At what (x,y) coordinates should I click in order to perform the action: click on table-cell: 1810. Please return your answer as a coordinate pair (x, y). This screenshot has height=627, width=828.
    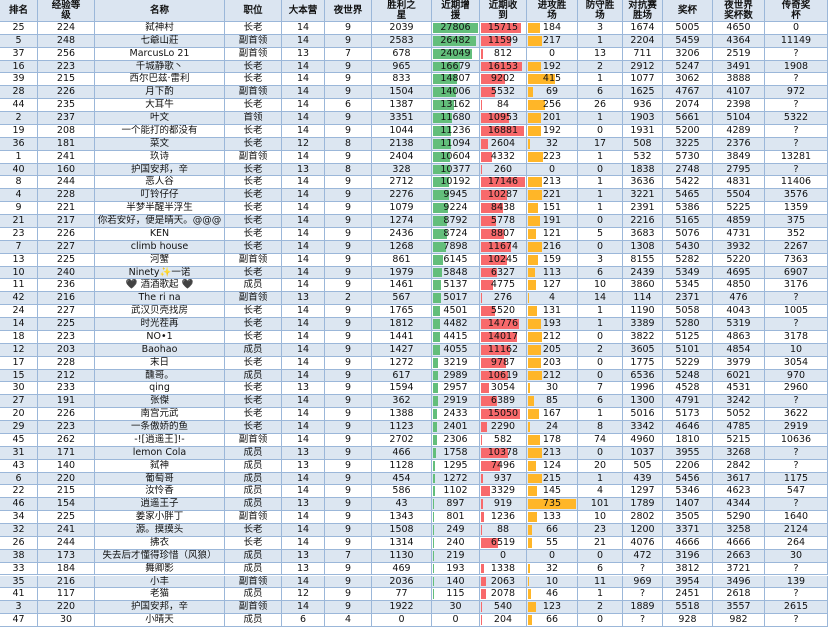
    Looking at the image, I should click on (688, 440).